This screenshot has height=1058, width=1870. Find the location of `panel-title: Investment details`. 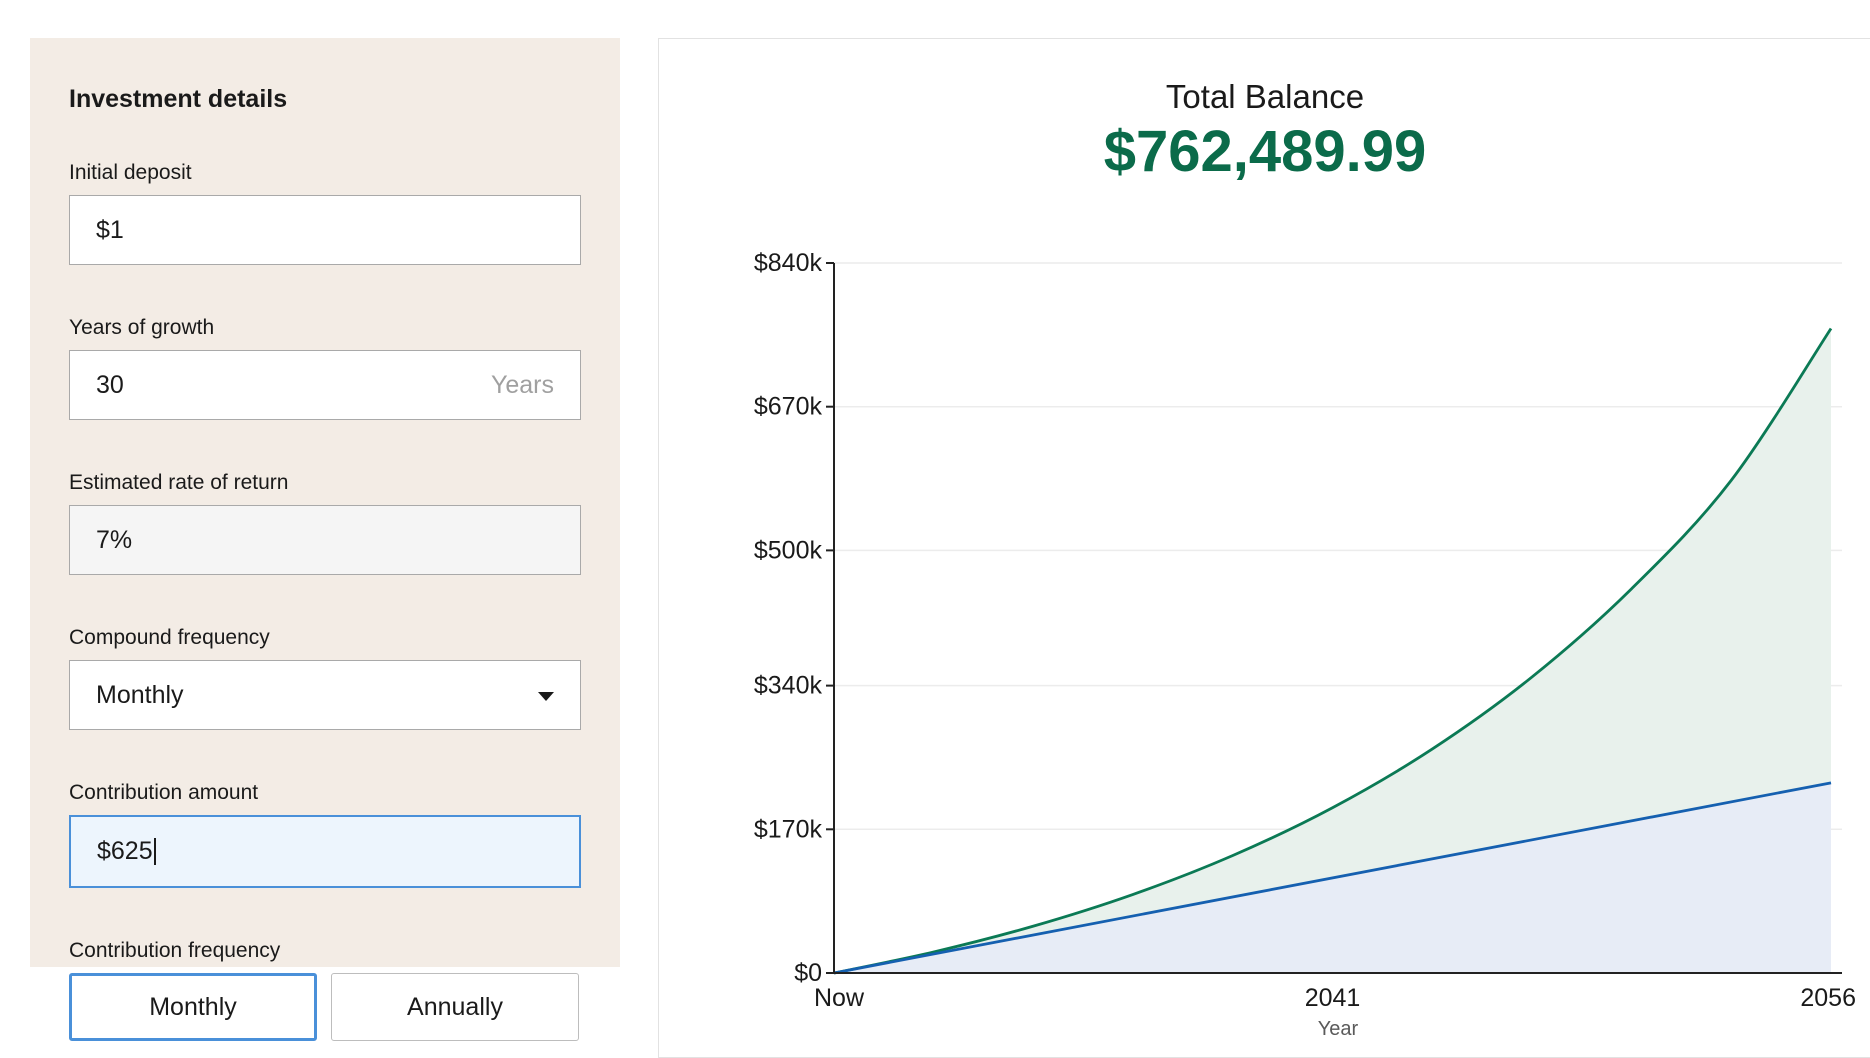

panel-title: Investment details is located at coordinates (178, 99).